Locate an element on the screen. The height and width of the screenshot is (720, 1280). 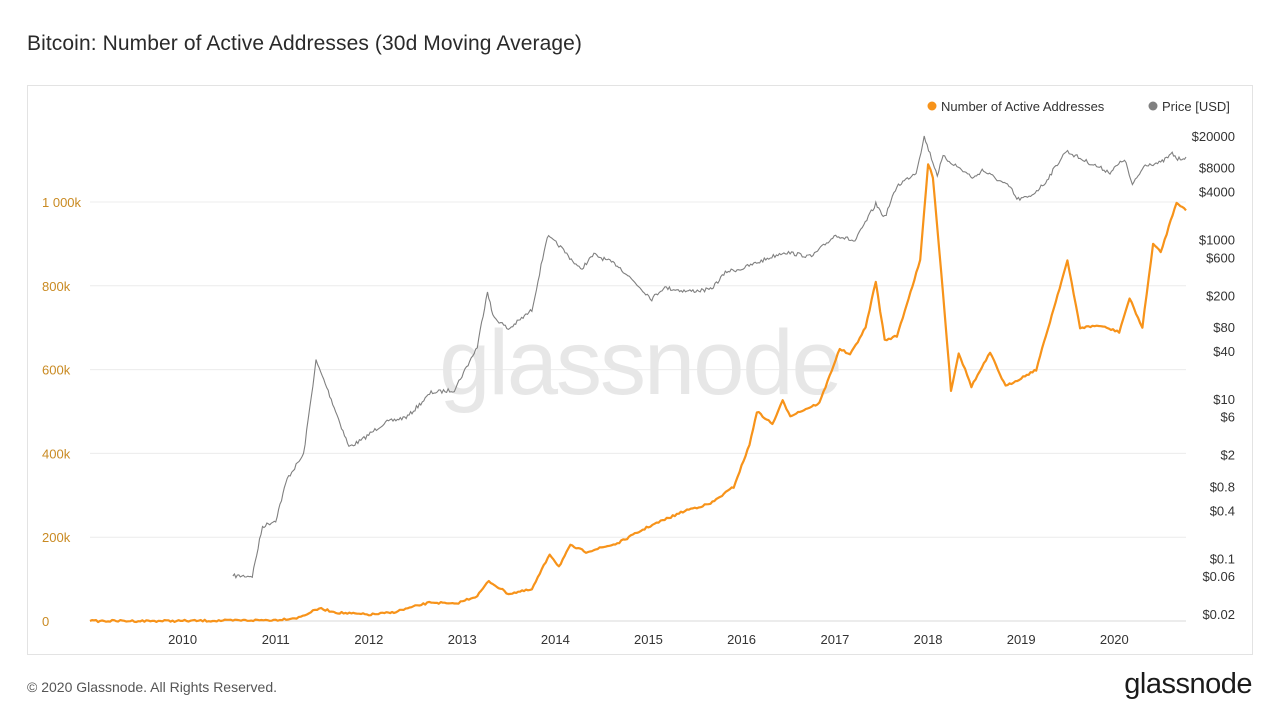
right-tick-label: $0.8 is located at coordinates (1222, 486).